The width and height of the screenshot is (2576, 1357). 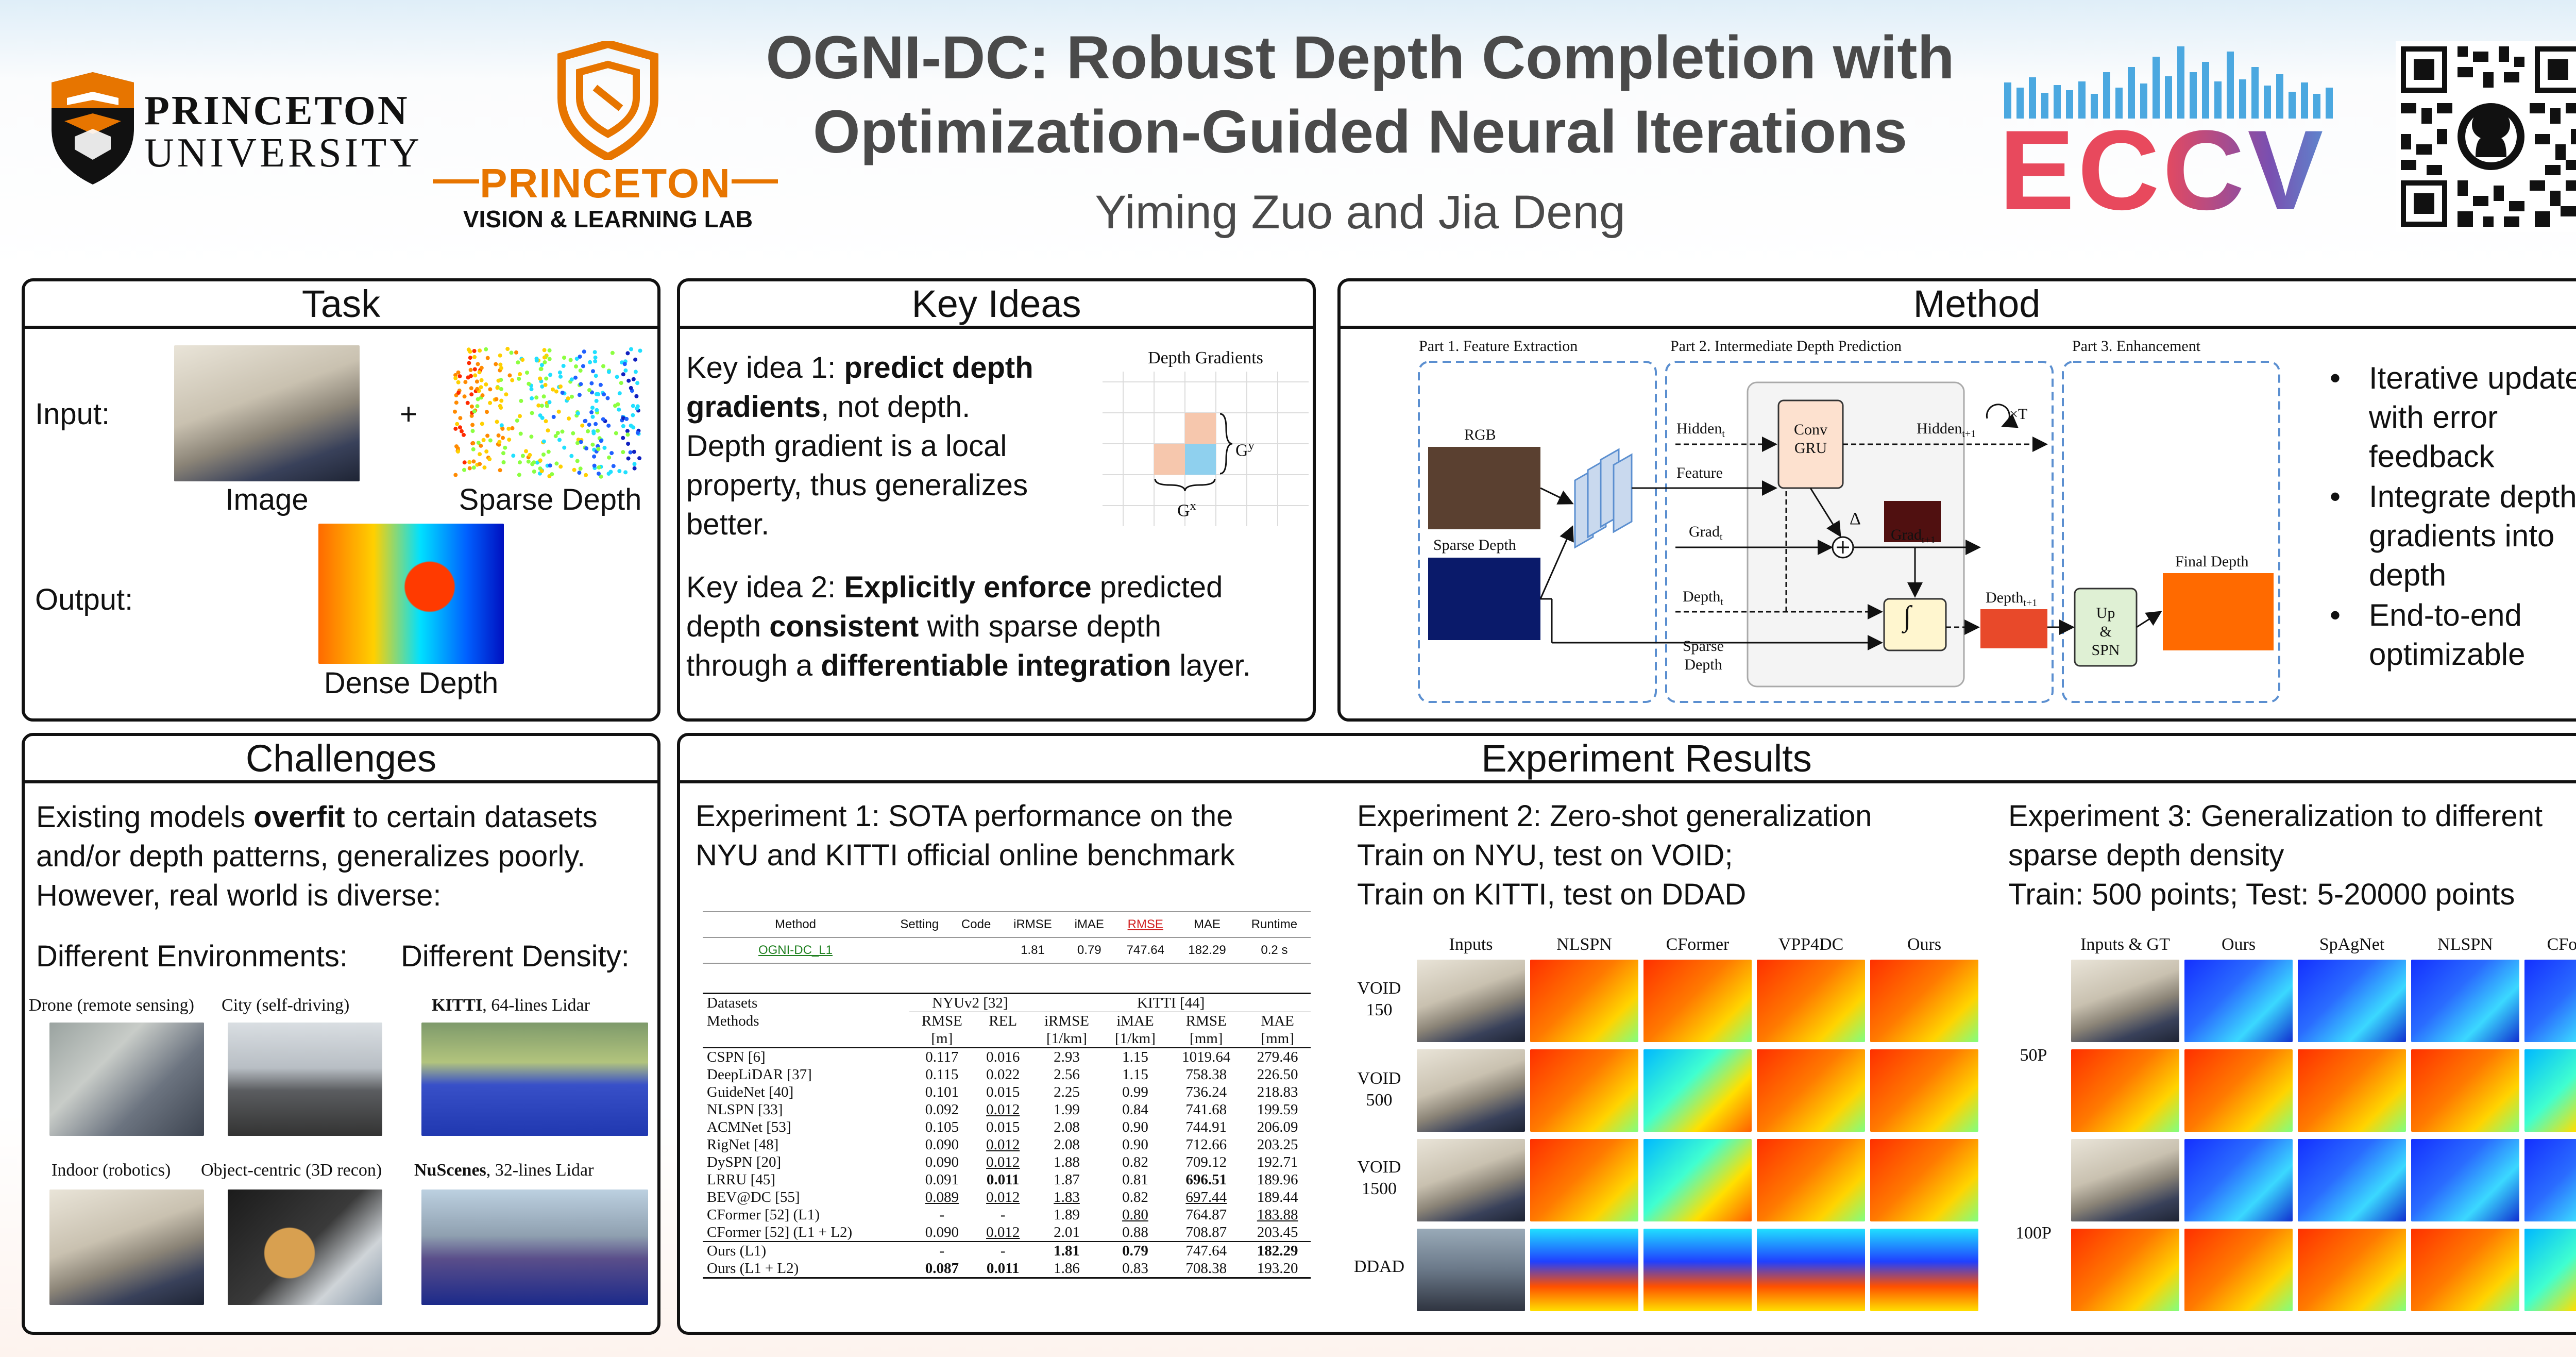 What do you see at coordinates (1003, 1039) in the screenshot?
I see `table-unit-row-cell` at bounding box center [1003, 1039].